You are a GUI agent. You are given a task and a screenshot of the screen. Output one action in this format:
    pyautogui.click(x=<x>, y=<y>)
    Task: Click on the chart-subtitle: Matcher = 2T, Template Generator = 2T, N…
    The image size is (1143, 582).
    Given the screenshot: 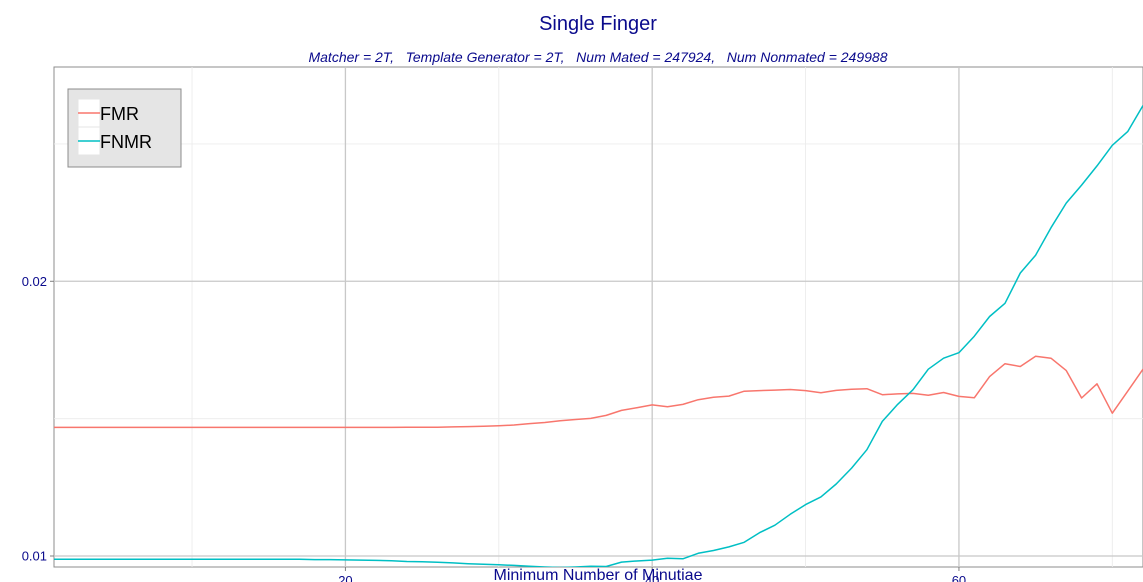 What is the action you would take?
    pyautogui.click(x=597, y=57)
    